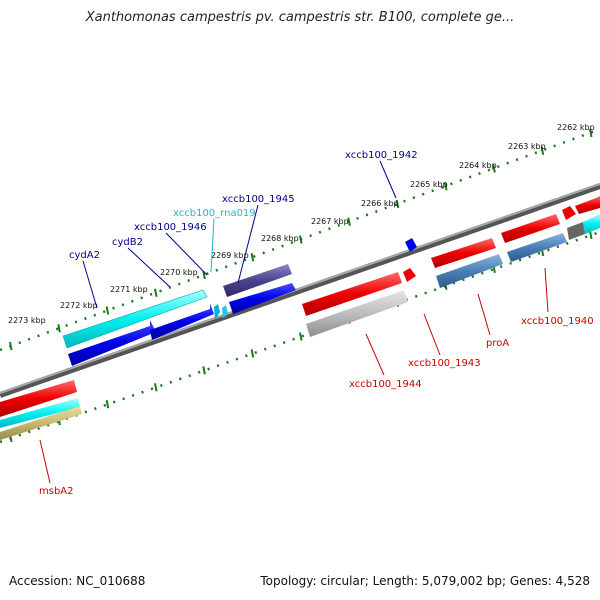  I want to click on gene-1945-feature, so click(257, 280).